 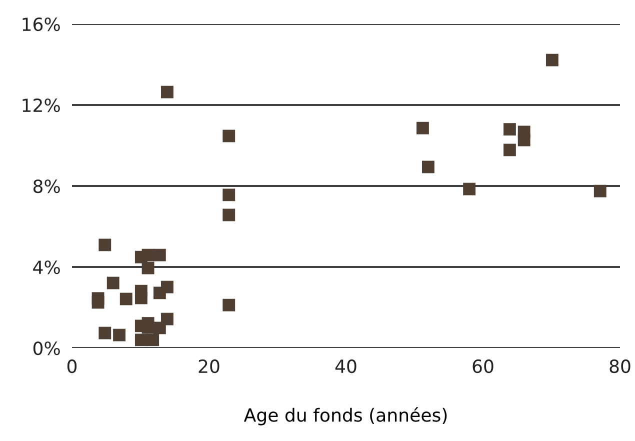 What do you see at coordinates (41, 105) in the screenshot?
I see `y-tick-label: 12%` at bounding box center [41, 105].